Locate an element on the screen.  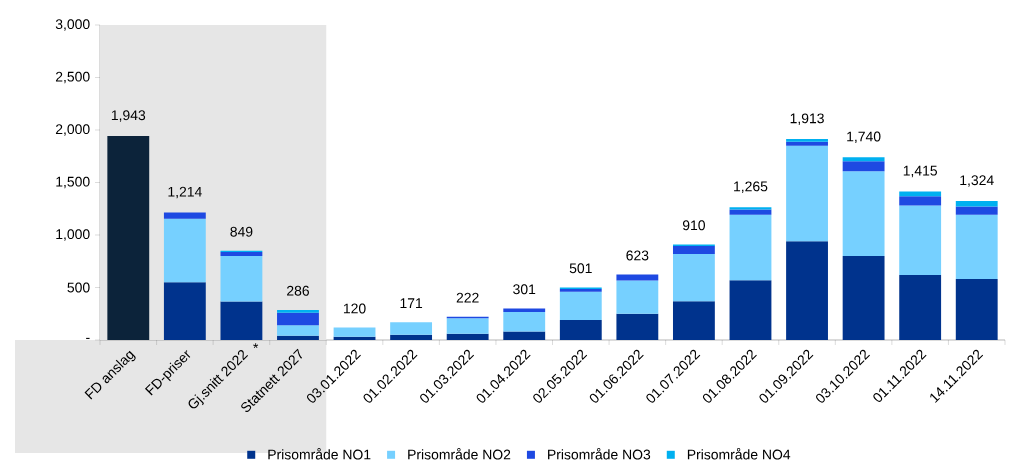
y-tick-label: 2,000 is located at coordinates (72, 130).